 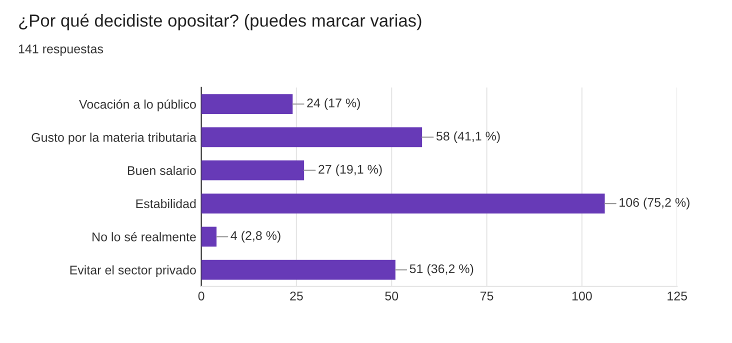 What do you see at coordinates (468, 137) in the screenshot?
I see `data-label: 58 (41,1 %)` at bounding box center [468, 137].